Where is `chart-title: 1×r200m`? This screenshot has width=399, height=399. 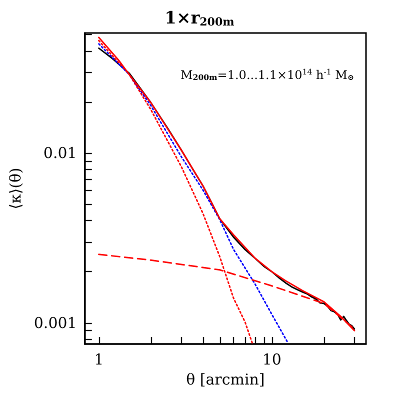 chart-title: 1×r200m is located at coordinates (199, 18).